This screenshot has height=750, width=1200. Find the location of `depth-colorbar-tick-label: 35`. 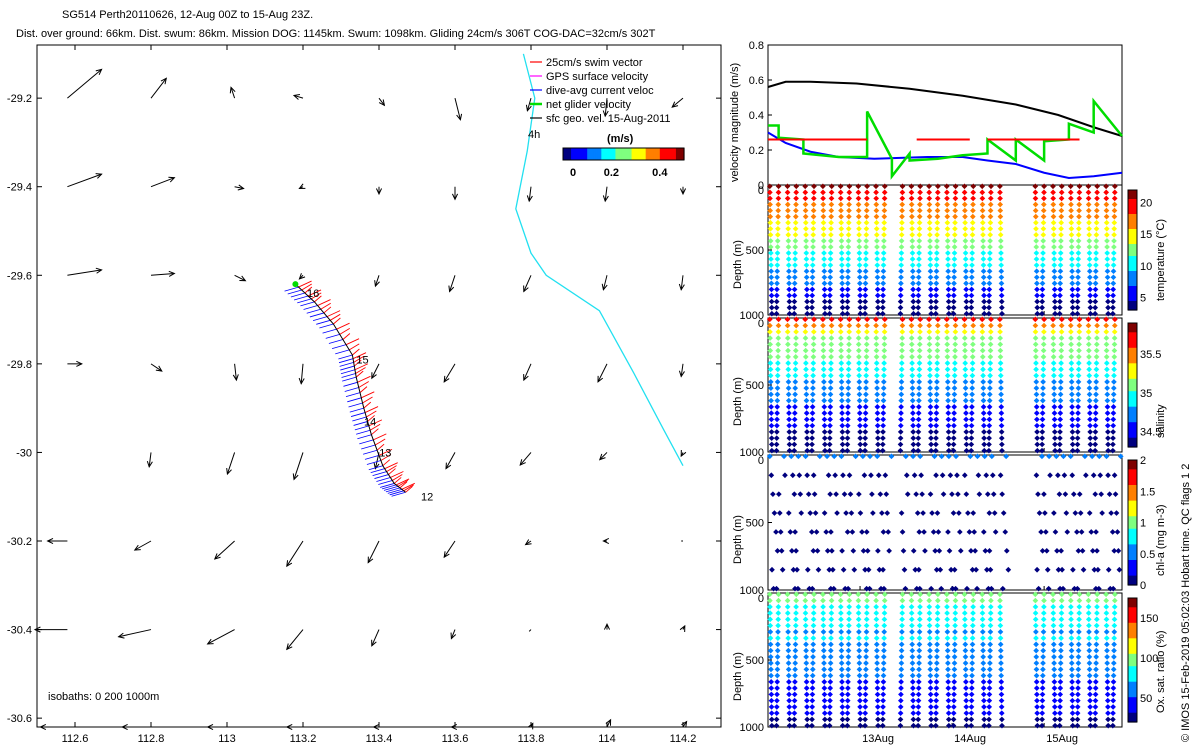

depth-colorbar-tick-label: 35 is located at coordinates (1146, 394).